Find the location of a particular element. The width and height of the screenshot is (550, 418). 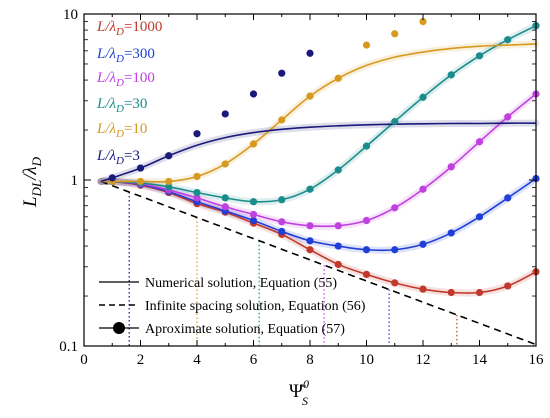

x-tick-label-3: 6 is located at coordinates (254, 360).